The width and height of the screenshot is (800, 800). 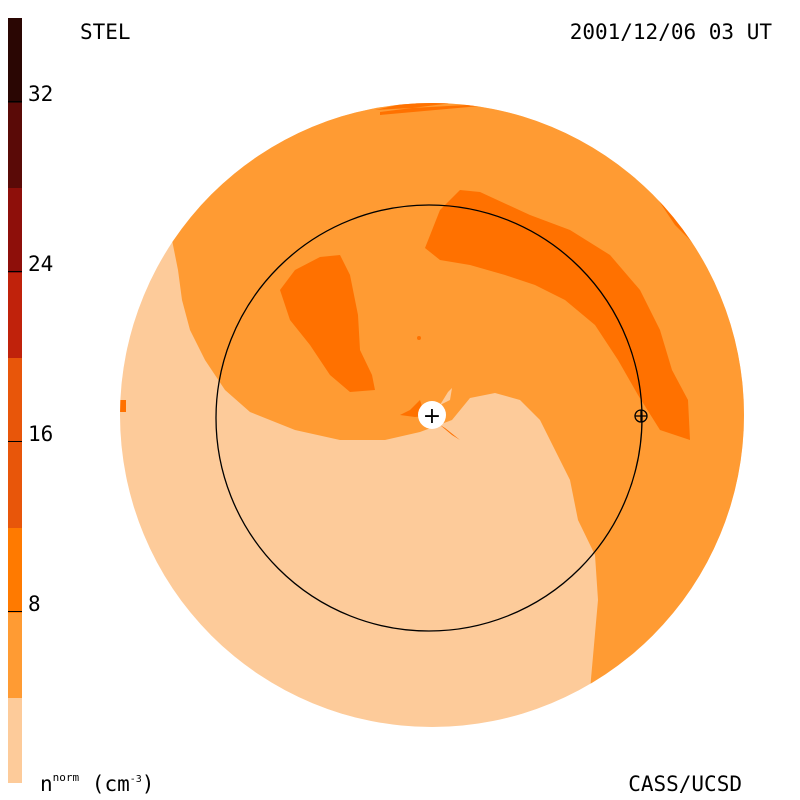 I want to click on colorbar-tick-label: 32, so click(x=41, y=94).